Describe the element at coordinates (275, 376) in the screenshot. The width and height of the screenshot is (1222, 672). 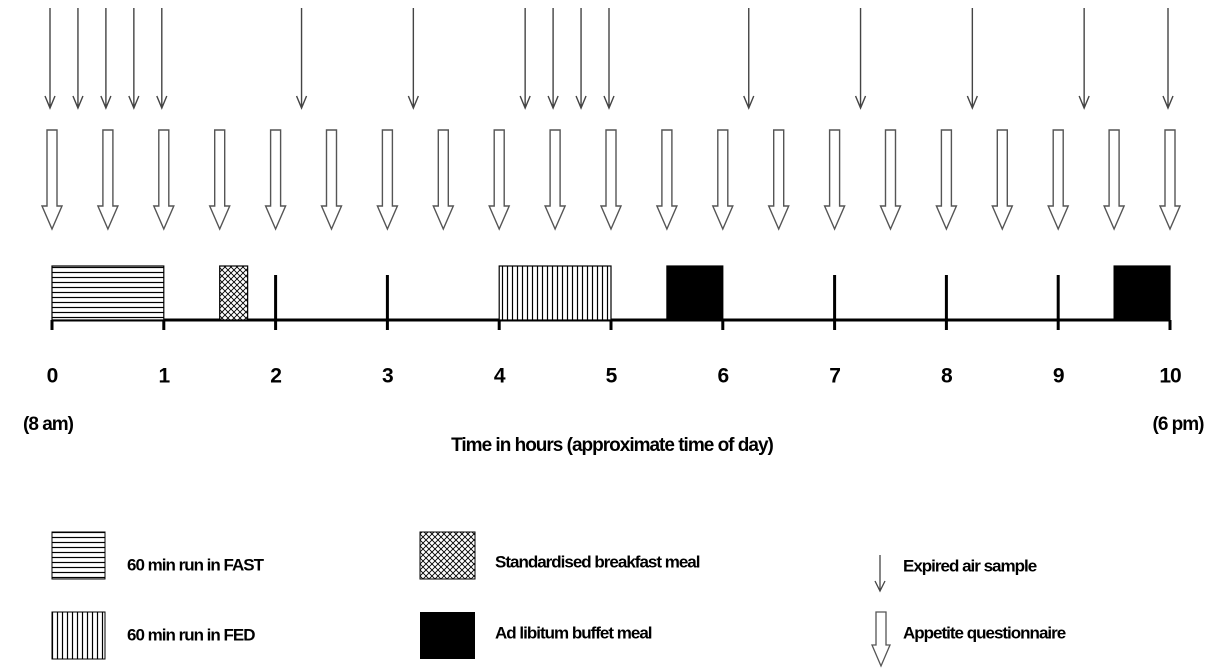
I see `tick-label: 2` at that location.